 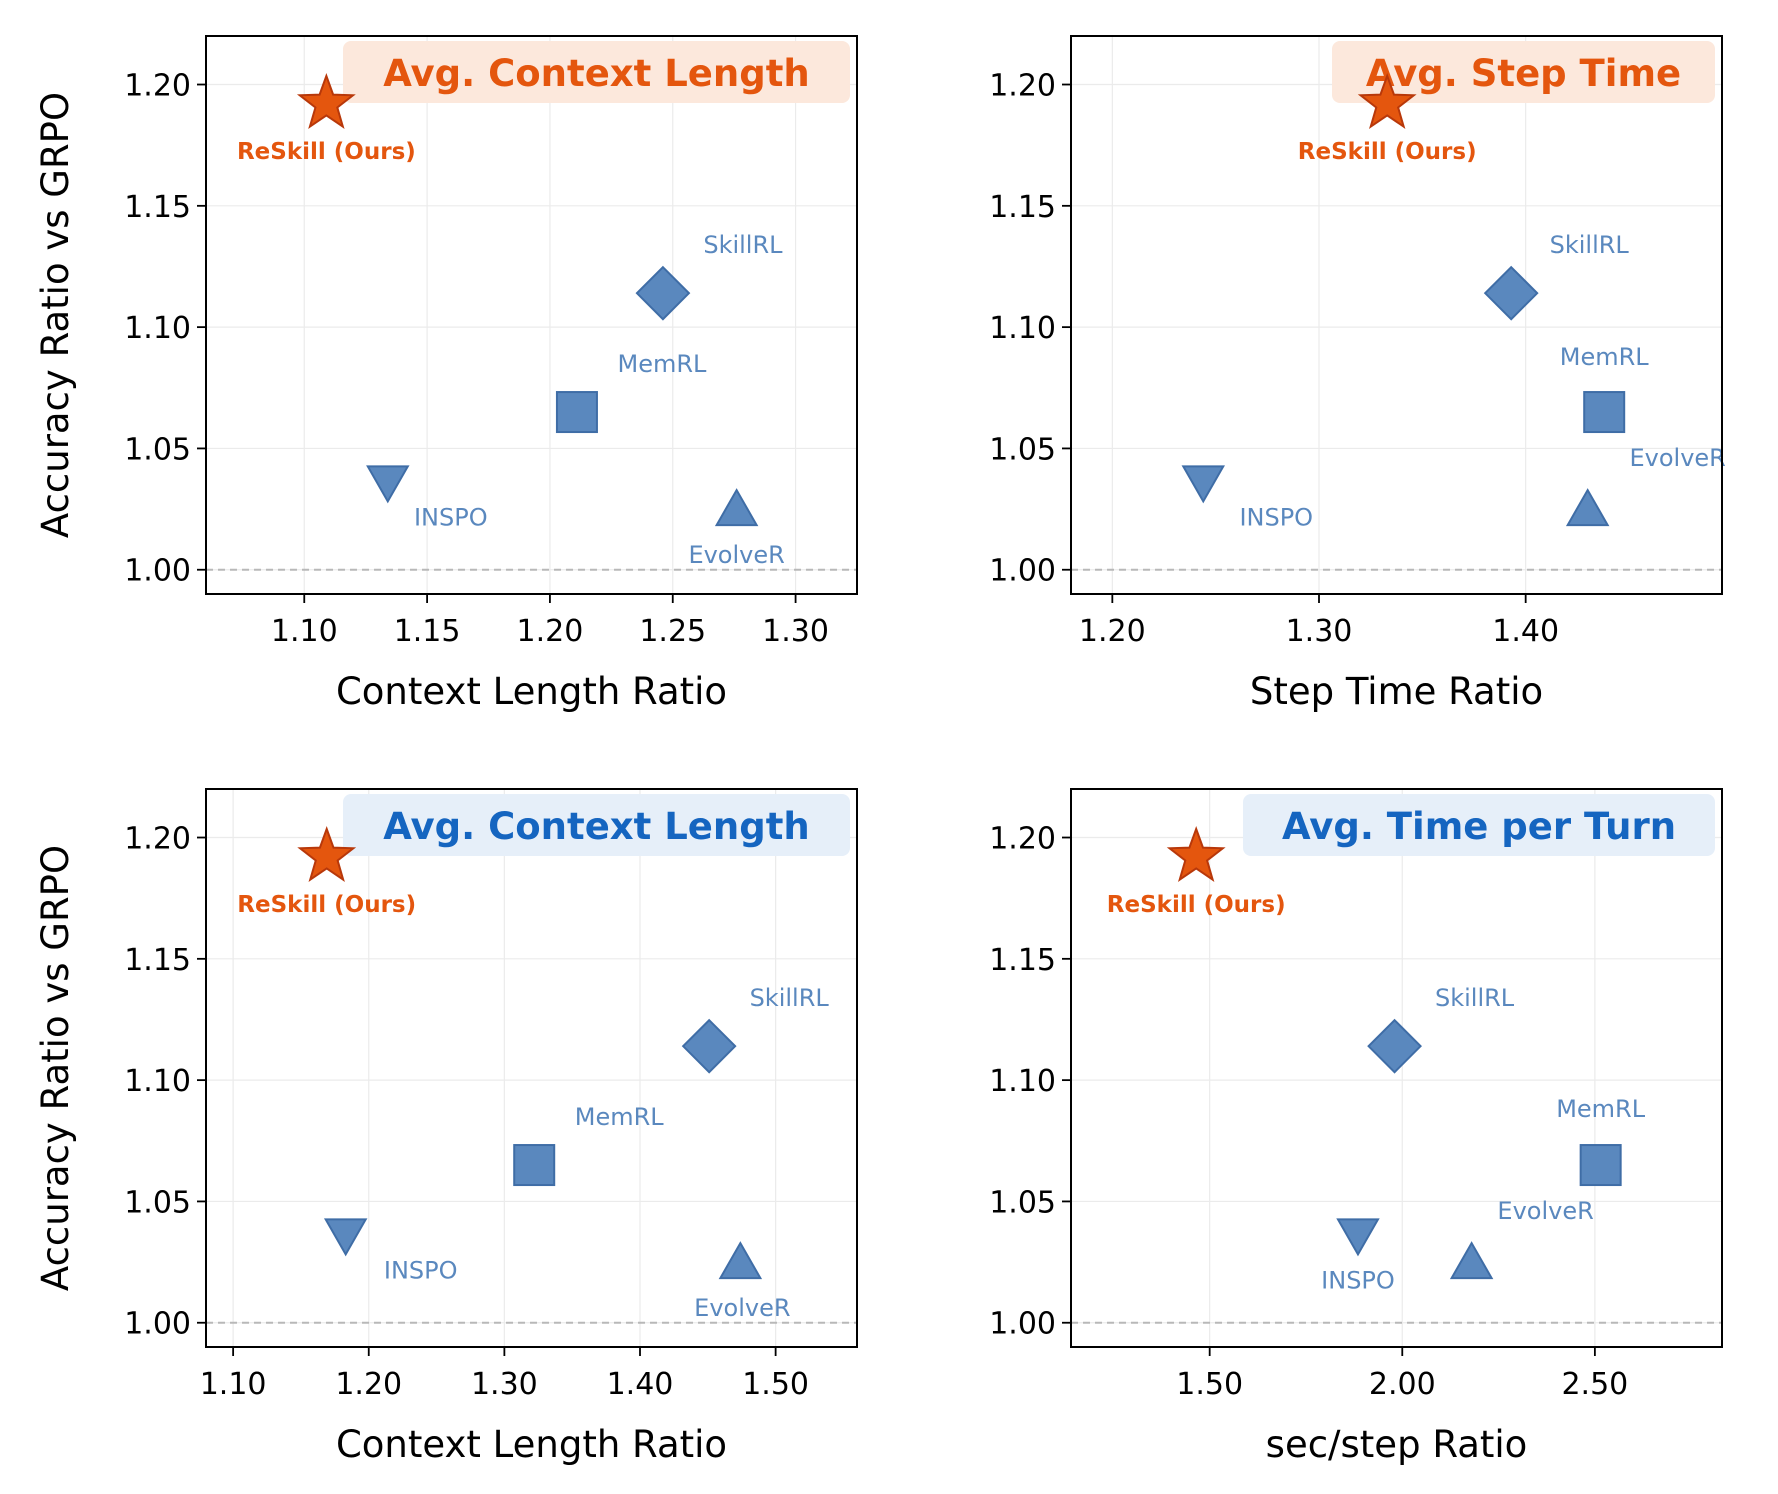 I want to click on chart-title: Avg. Step Time, so click(x=1523, y=73).